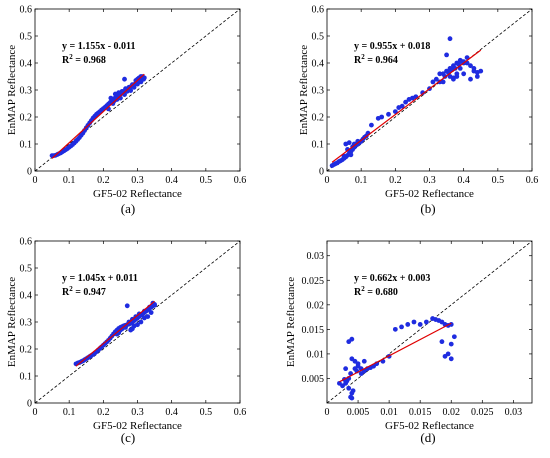  Describe the element at coordinates (84, 291) in the screenshot. I see `r-squared-label: R2 = 0.947` at that location.